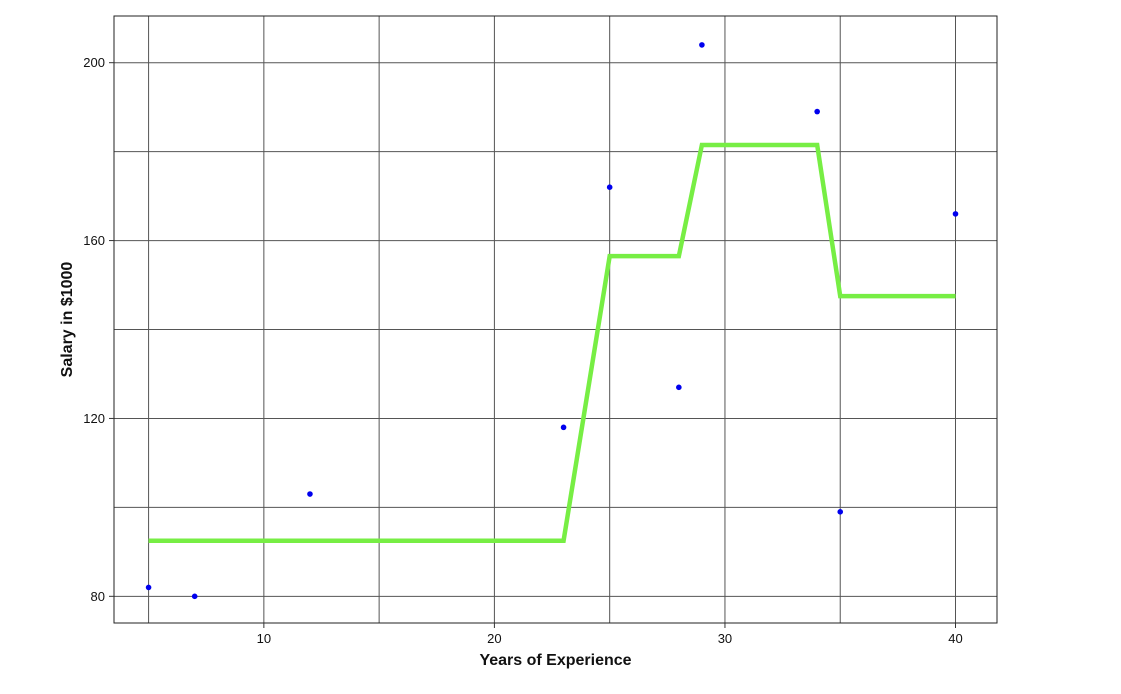 This screenshot has height=694, width=1121. What do you see at coordinates (955, 638) in the screenshot?
I see `x-tick-label: 40` at bounding box center [955, 638].